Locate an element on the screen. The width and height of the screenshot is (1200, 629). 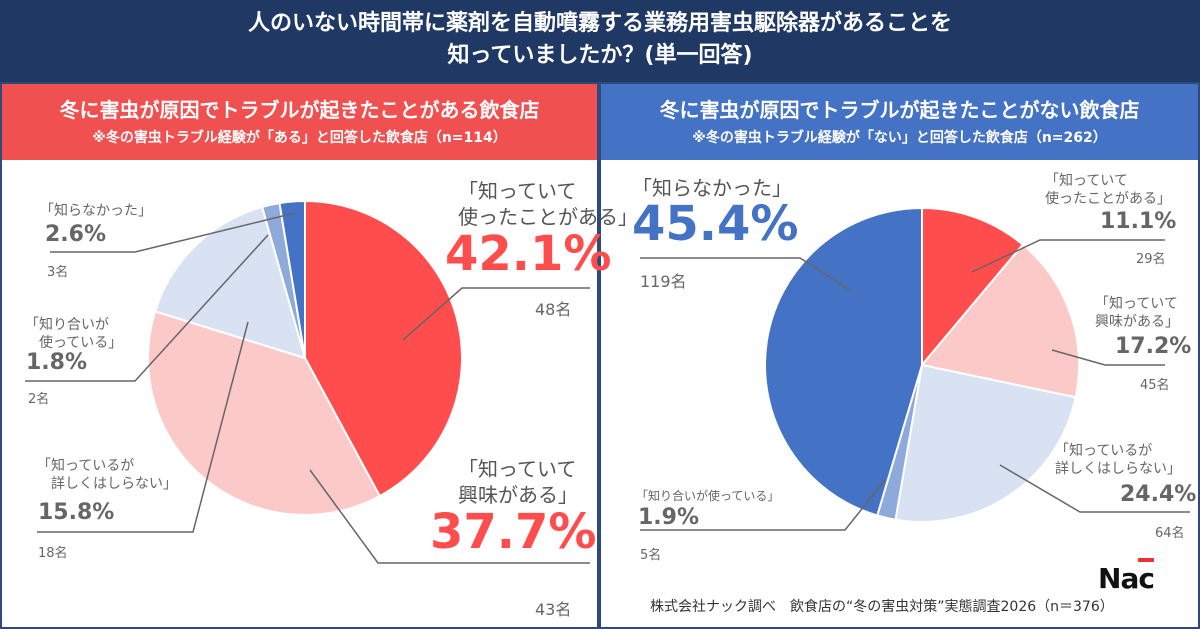
label-left-3: 「知り合いが 使っている」 is located at coordinates (74, 334).